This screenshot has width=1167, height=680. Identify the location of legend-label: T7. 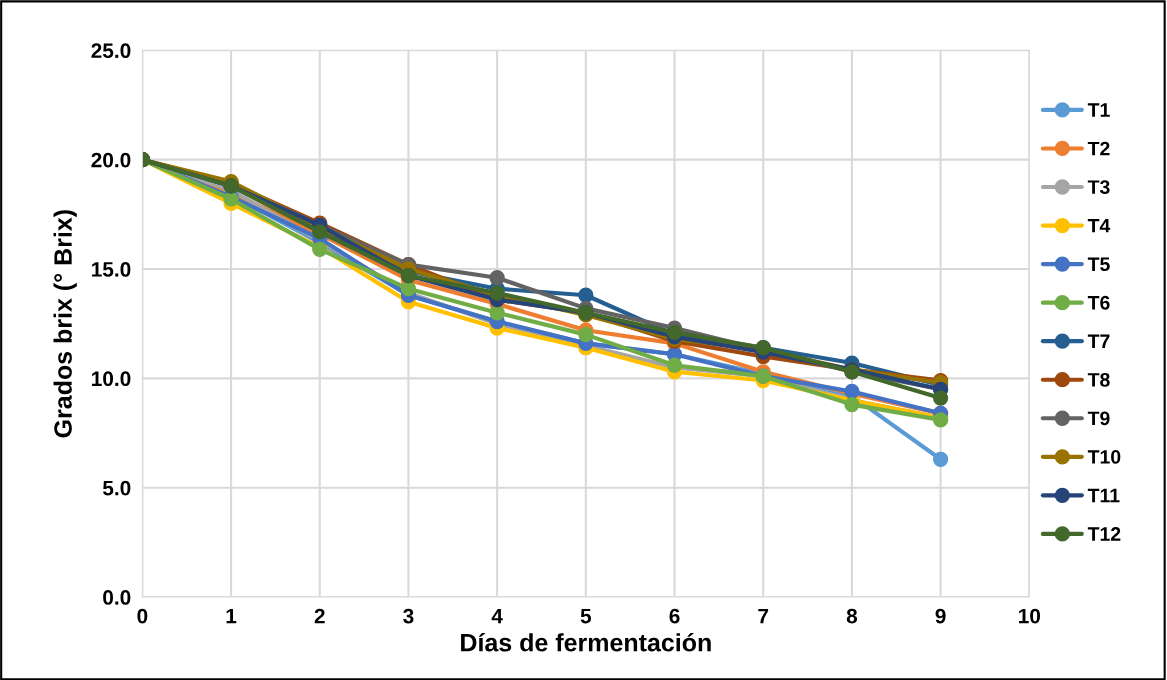
(1098, 341).